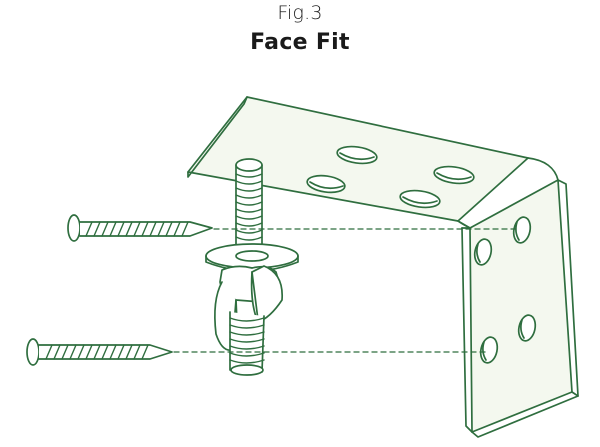  What do you see at coordinates (99, 352) in the screenshot?
I see `lower-screw` at bounding box center [99, 352].